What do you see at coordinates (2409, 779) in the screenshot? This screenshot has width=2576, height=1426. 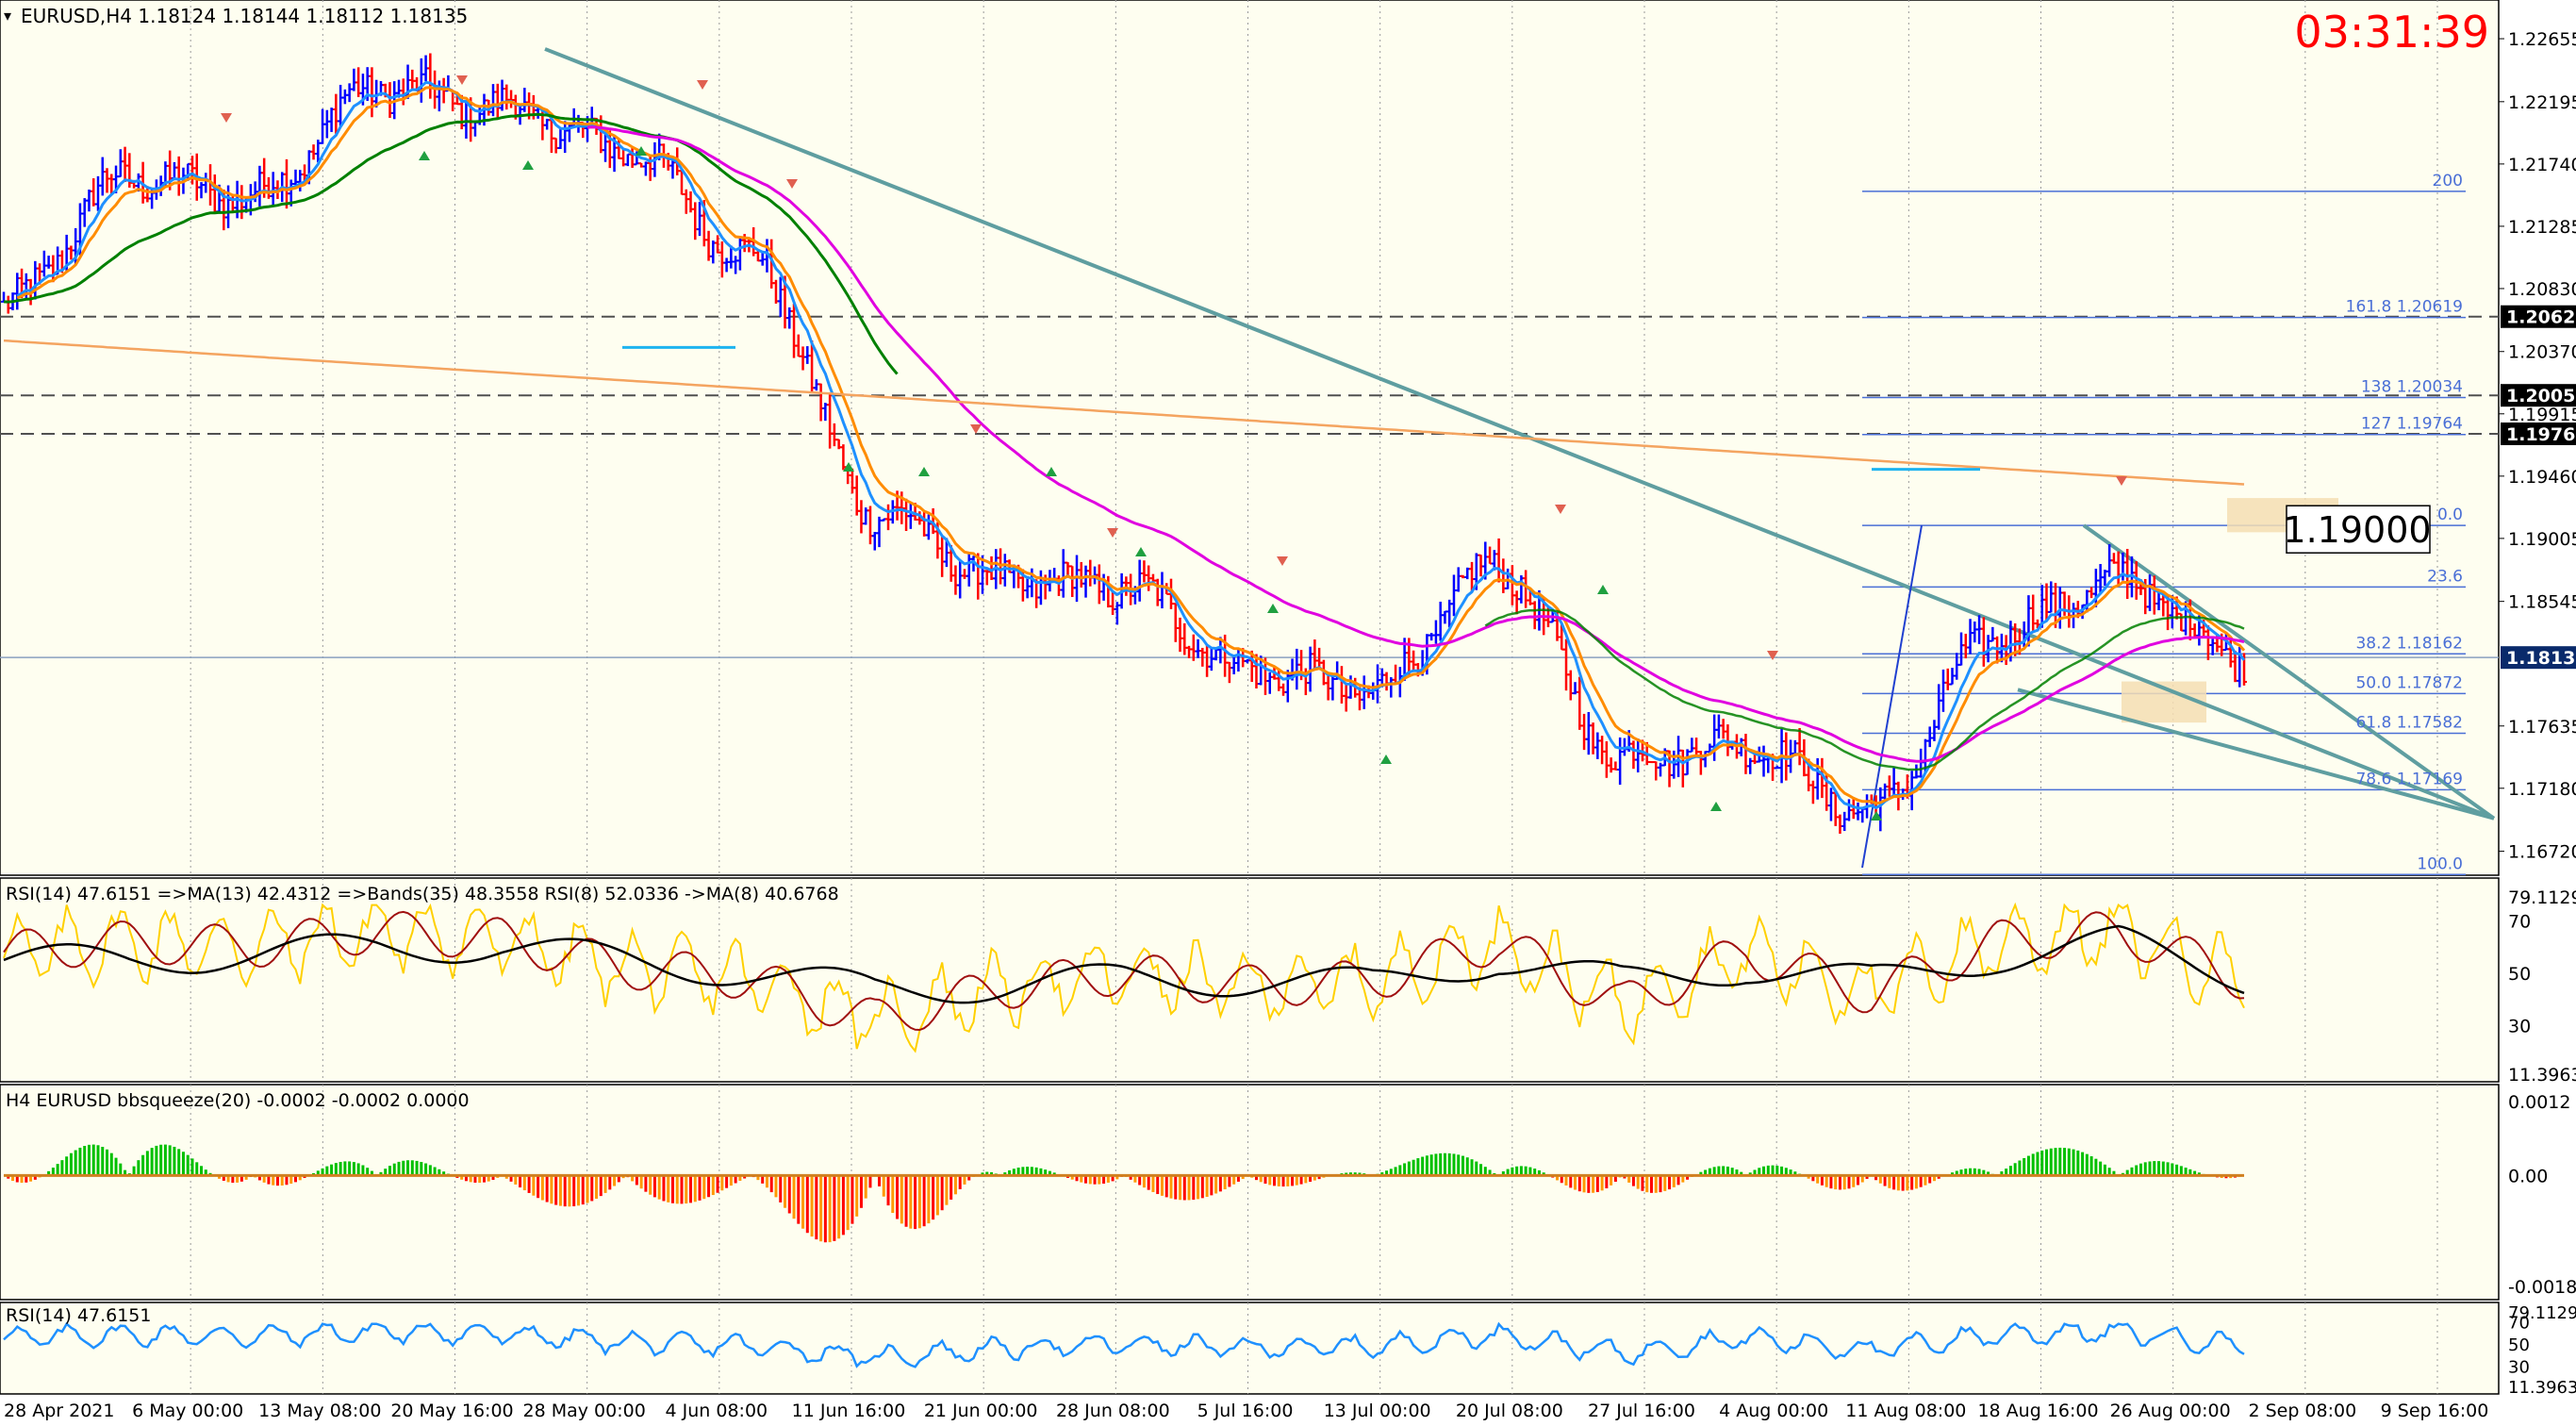 I see `fib-level-label: 78.6 1.17169` at bounding box center [2409, 779].